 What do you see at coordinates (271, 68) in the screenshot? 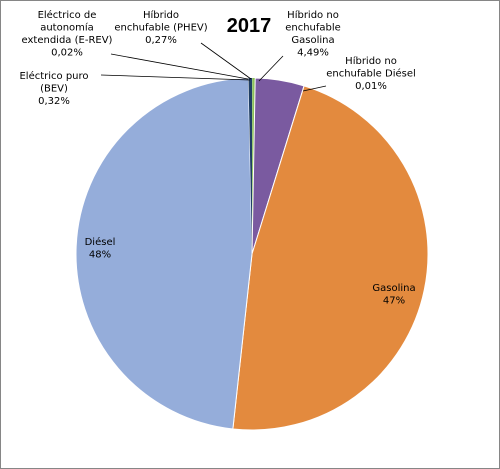
I see `leader-line-hibrido-no-enchufable-gasolina` at bounding box center [271, 68].